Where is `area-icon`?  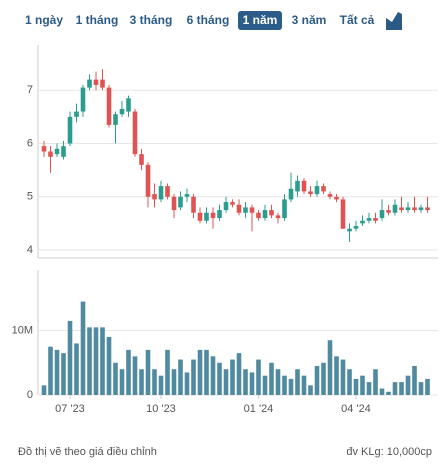 area-icon is located at coordinates (394, 21).